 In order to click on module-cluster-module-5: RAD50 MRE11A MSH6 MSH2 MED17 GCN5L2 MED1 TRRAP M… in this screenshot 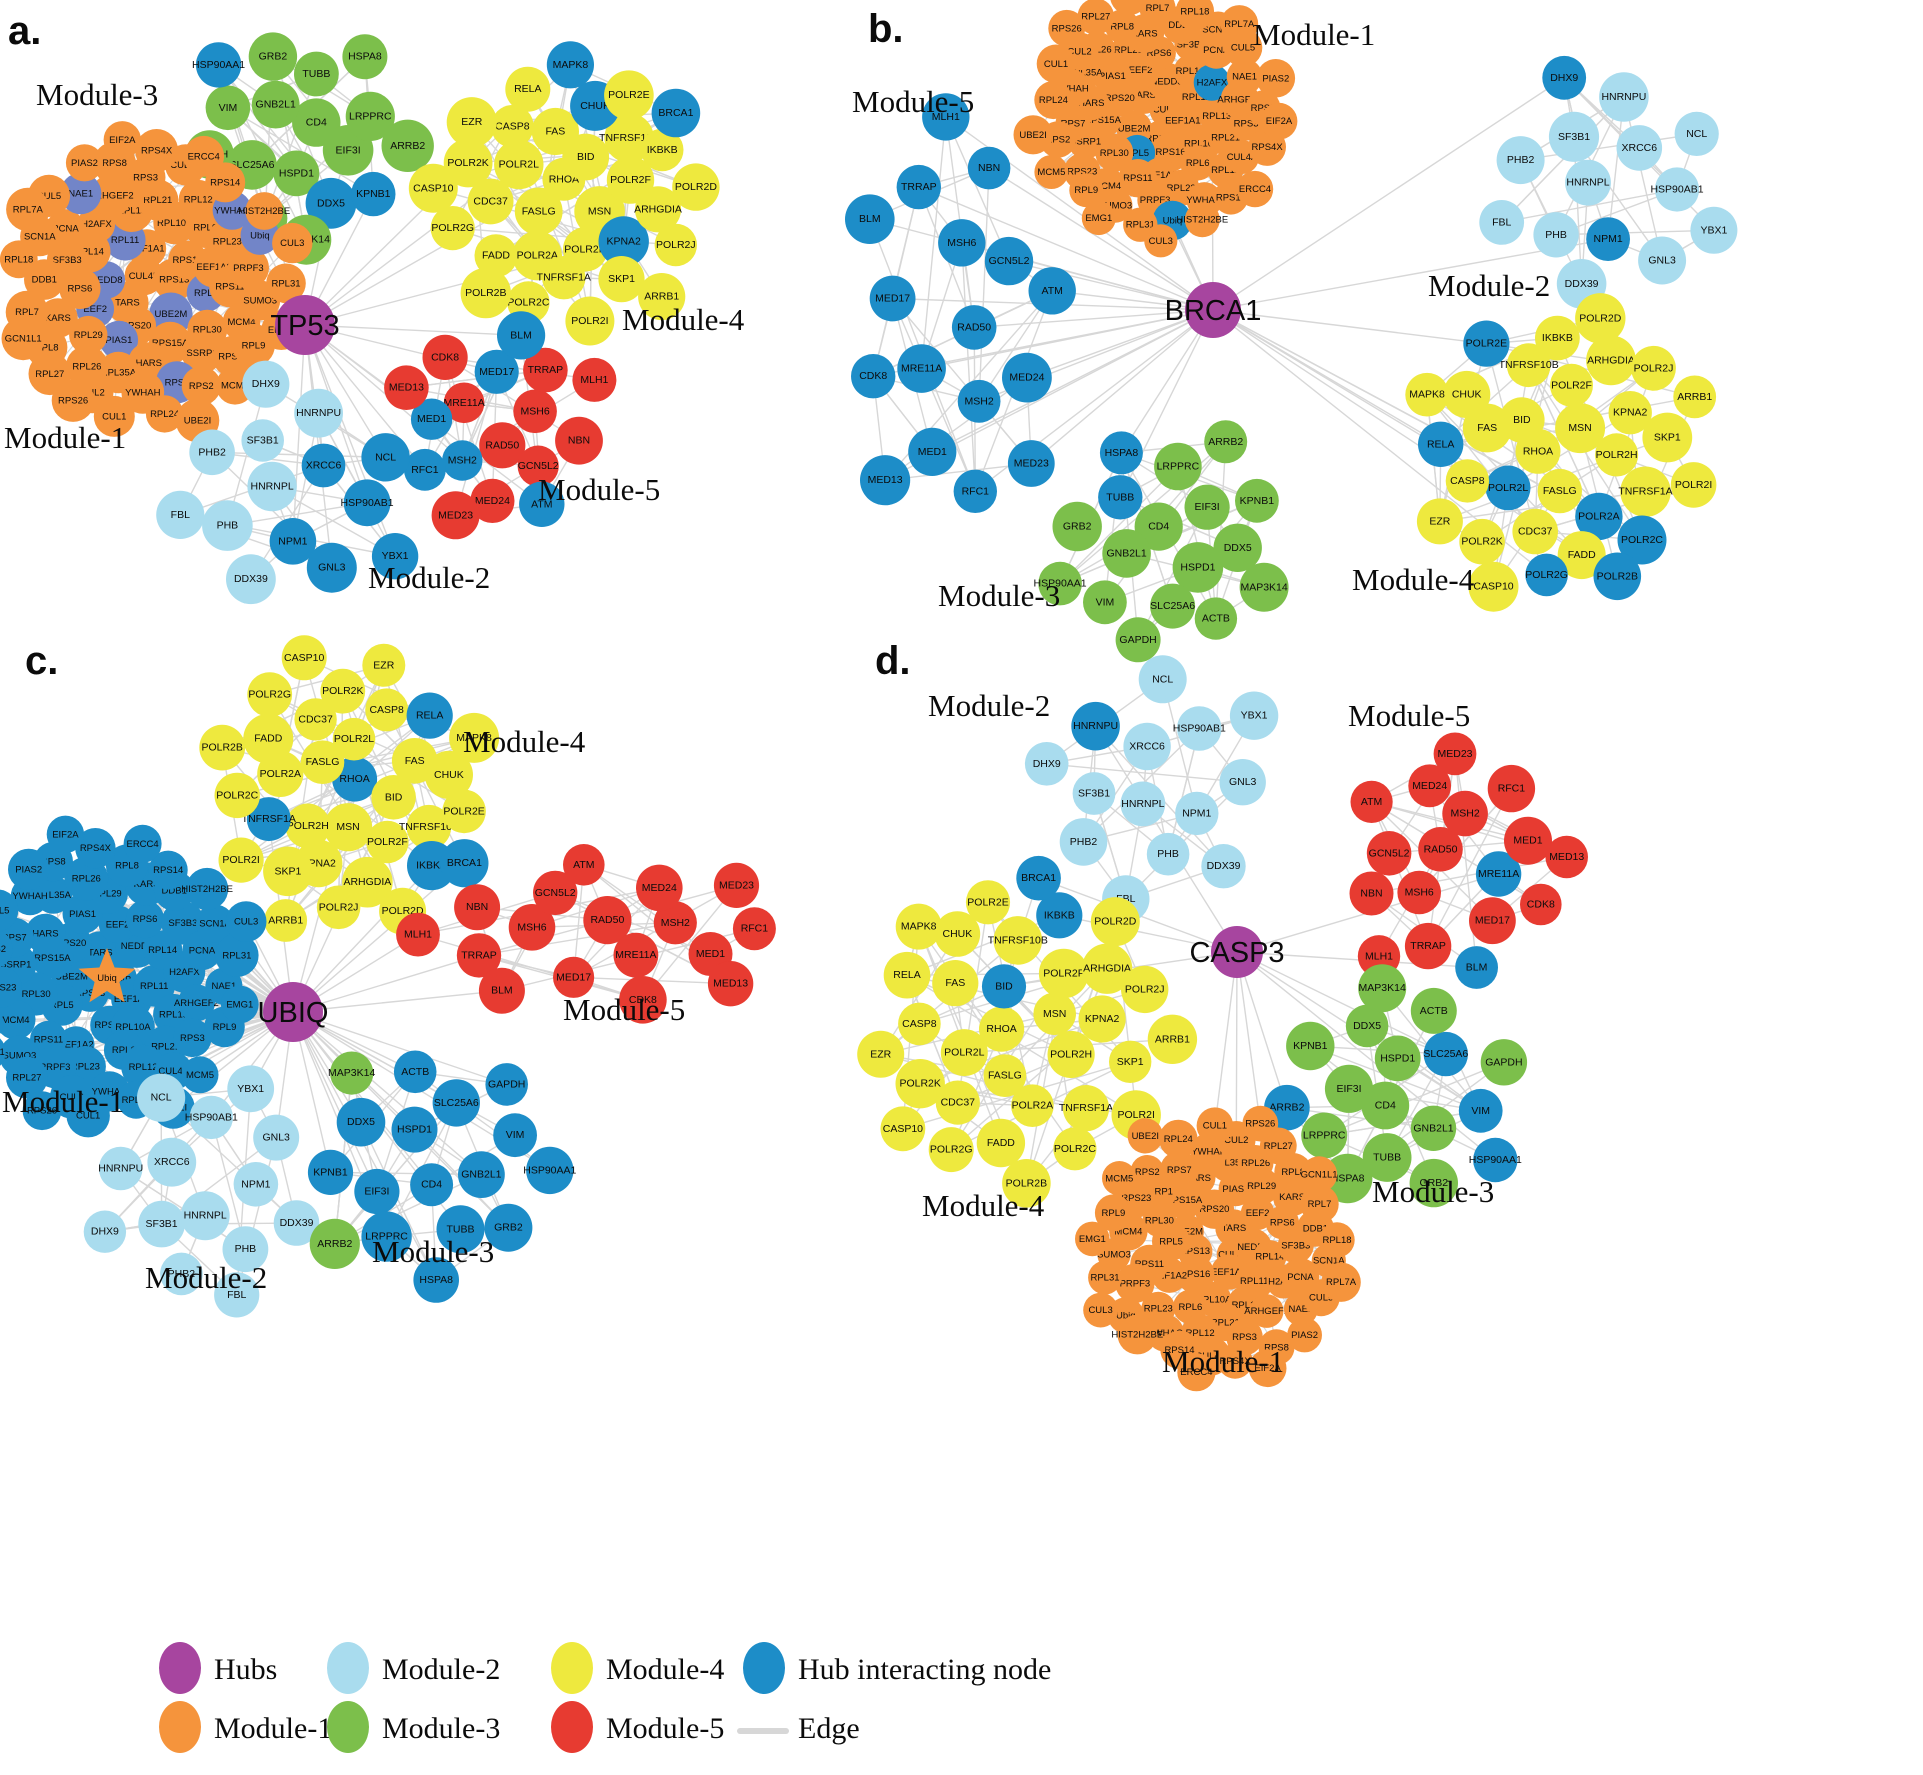, I will do `click(500, 425)`.